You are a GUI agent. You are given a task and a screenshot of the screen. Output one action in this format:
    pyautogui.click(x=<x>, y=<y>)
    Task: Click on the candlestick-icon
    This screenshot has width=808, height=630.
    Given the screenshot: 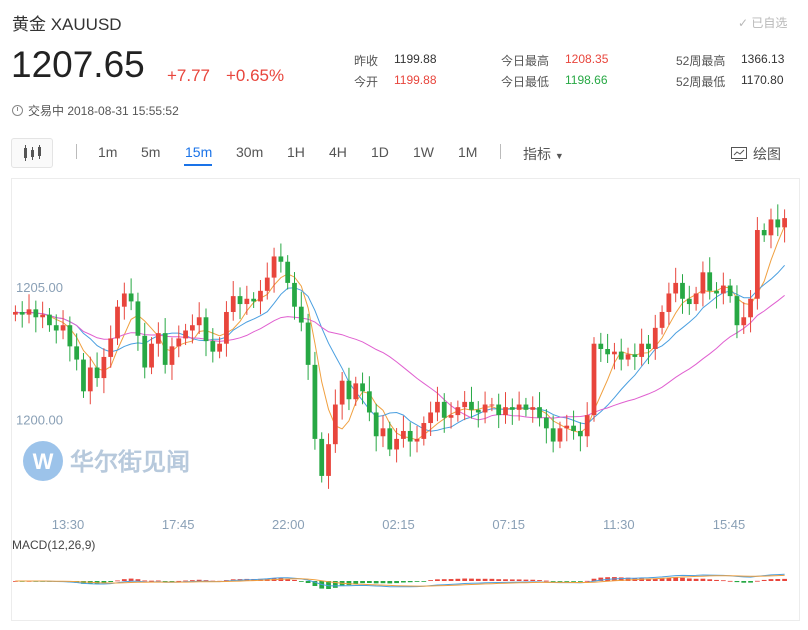 What is the action you would take?
    pyautogui.click(x=32, y=153)
    